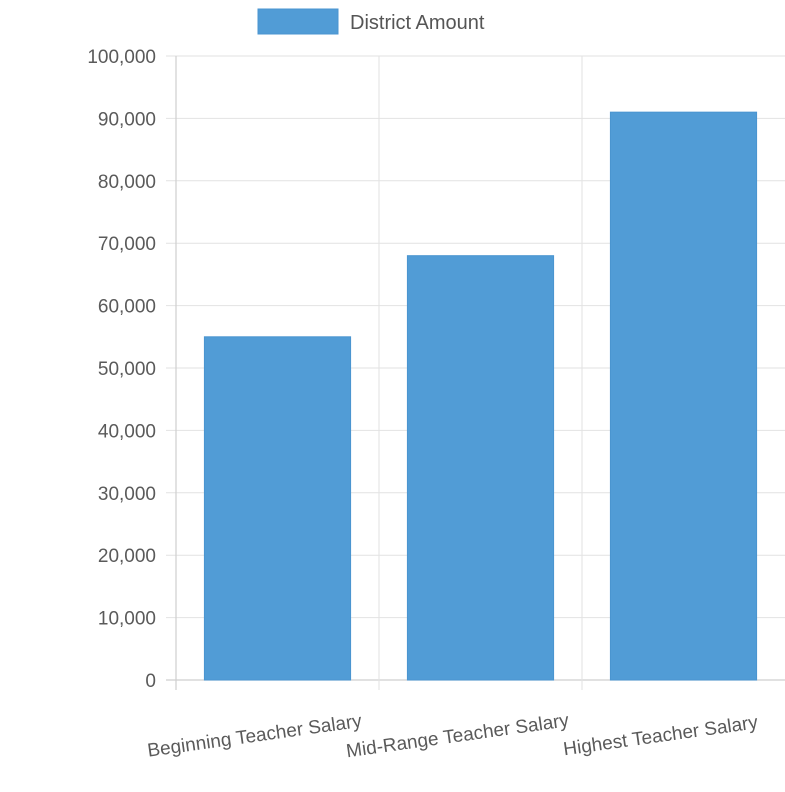 The width and height of the screenshot is (785, 792). Describe the element at coordinates (298, 21) in the screenshot. I see `legend-swatch` at that location.